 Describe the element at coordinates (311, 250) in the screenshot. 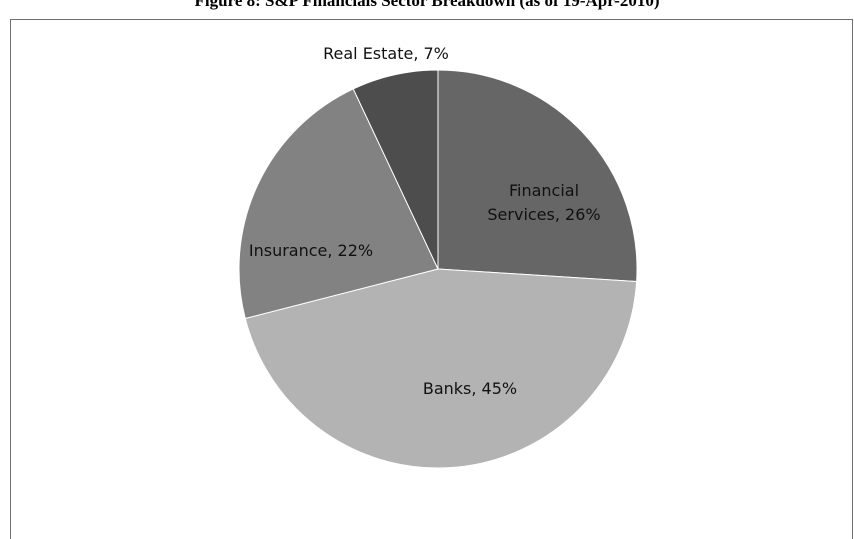

I see `slice-label-insurance: Insurance, 22%` at that location.